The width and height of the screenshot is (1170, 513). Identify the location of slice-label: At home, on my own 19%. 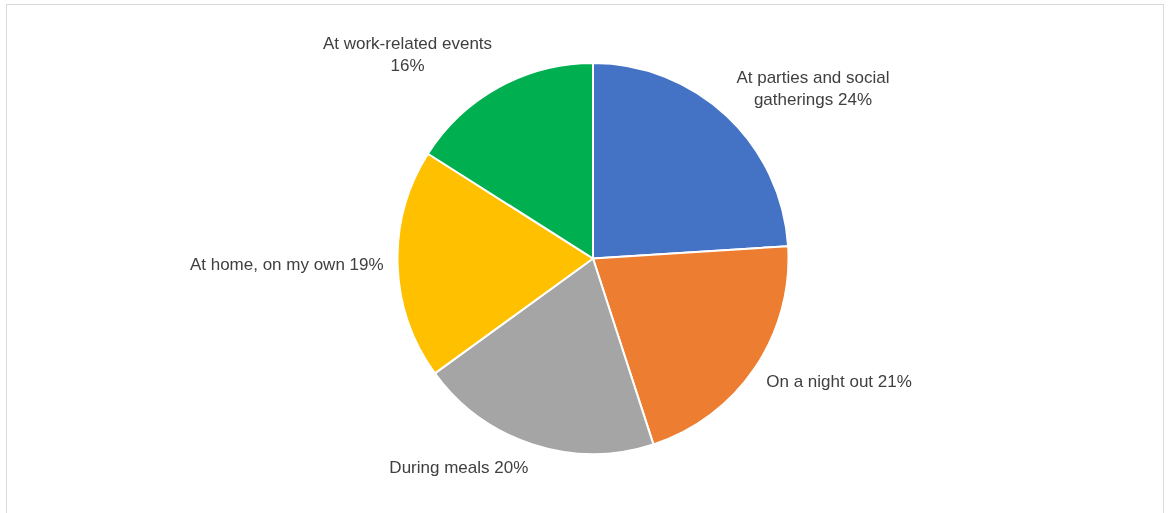
(286, 265).